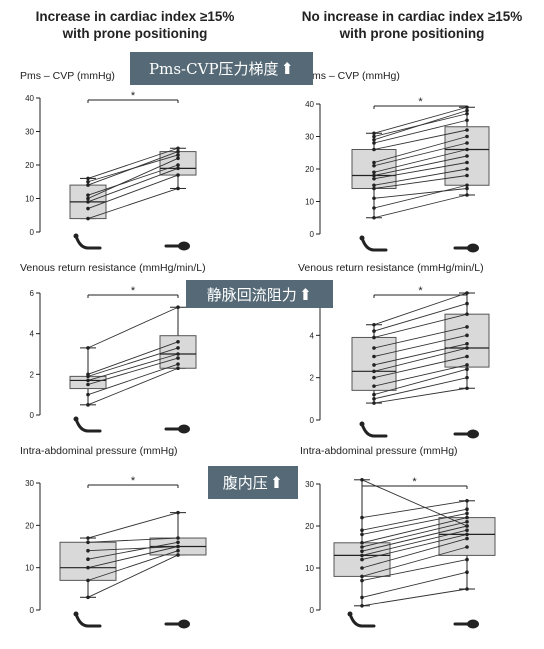  Describe the element at coordinates (412, 33) in the screenshot. I see `header-no-increase-line2: with prone positioning` at that location.